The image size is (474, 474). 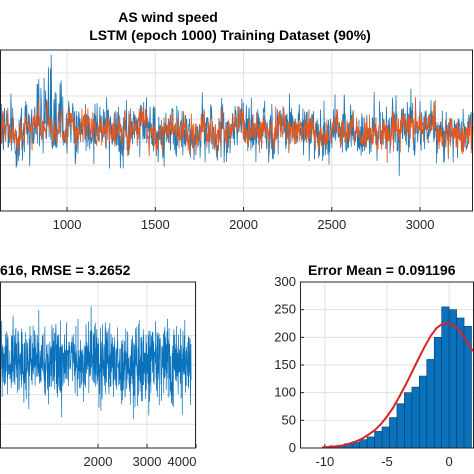 What do you see at coordinates (324, 461) in the screenshot?
I see `br-x-tick-label: -10` at bounding box center [324, 461].